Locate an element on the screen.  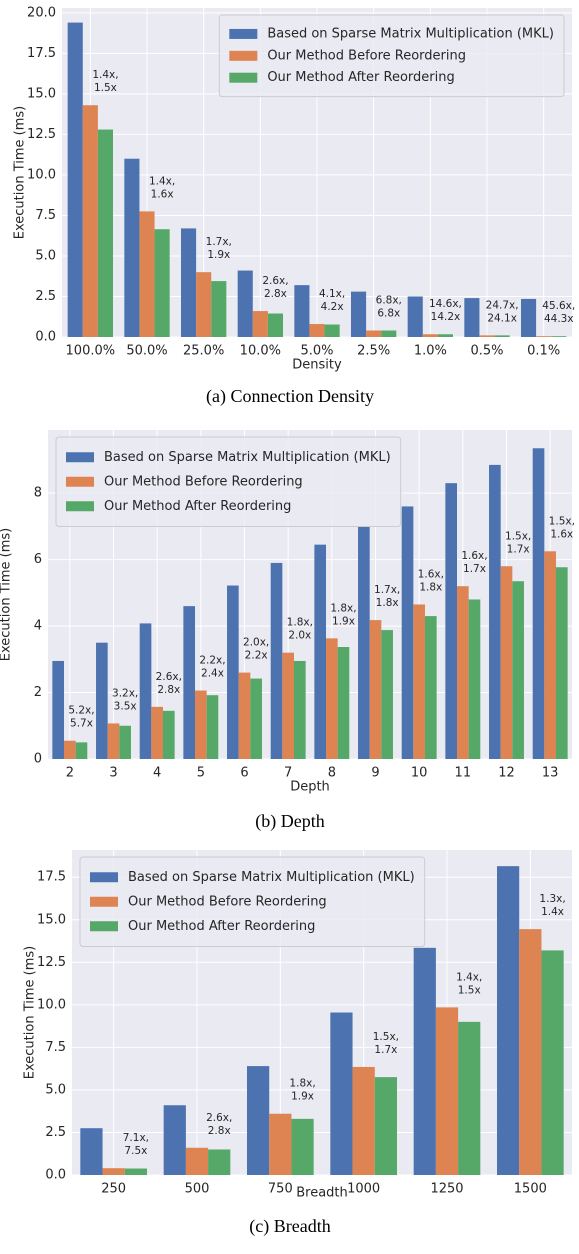
annotation: 1.7x is located at coordinates (518, 549).